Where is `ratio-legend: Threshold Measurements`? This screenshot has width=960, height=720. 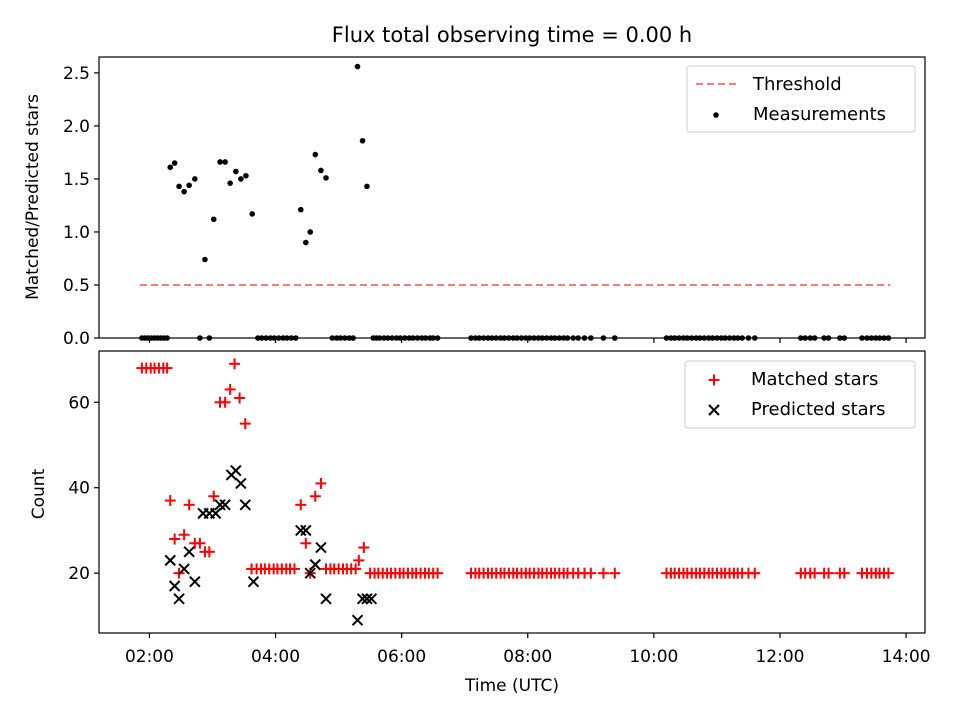 ratio-legend: Threshold Measurements is located at coordinates (801, 99).